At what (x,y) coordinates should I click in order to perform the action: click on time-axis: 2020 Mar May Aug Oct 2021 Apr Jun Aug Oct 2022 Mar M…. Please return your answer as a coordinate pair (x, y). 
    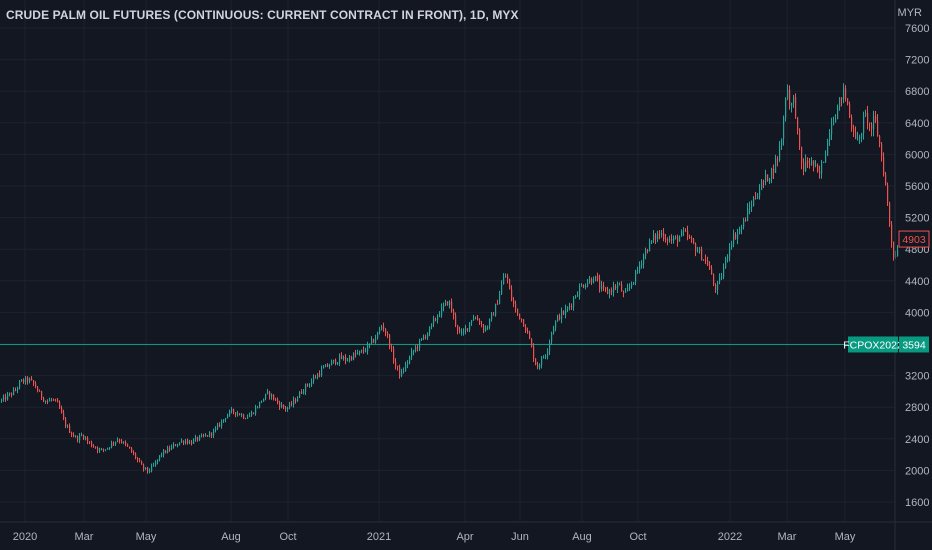
    Looking at the image, I should click on (466, 532).